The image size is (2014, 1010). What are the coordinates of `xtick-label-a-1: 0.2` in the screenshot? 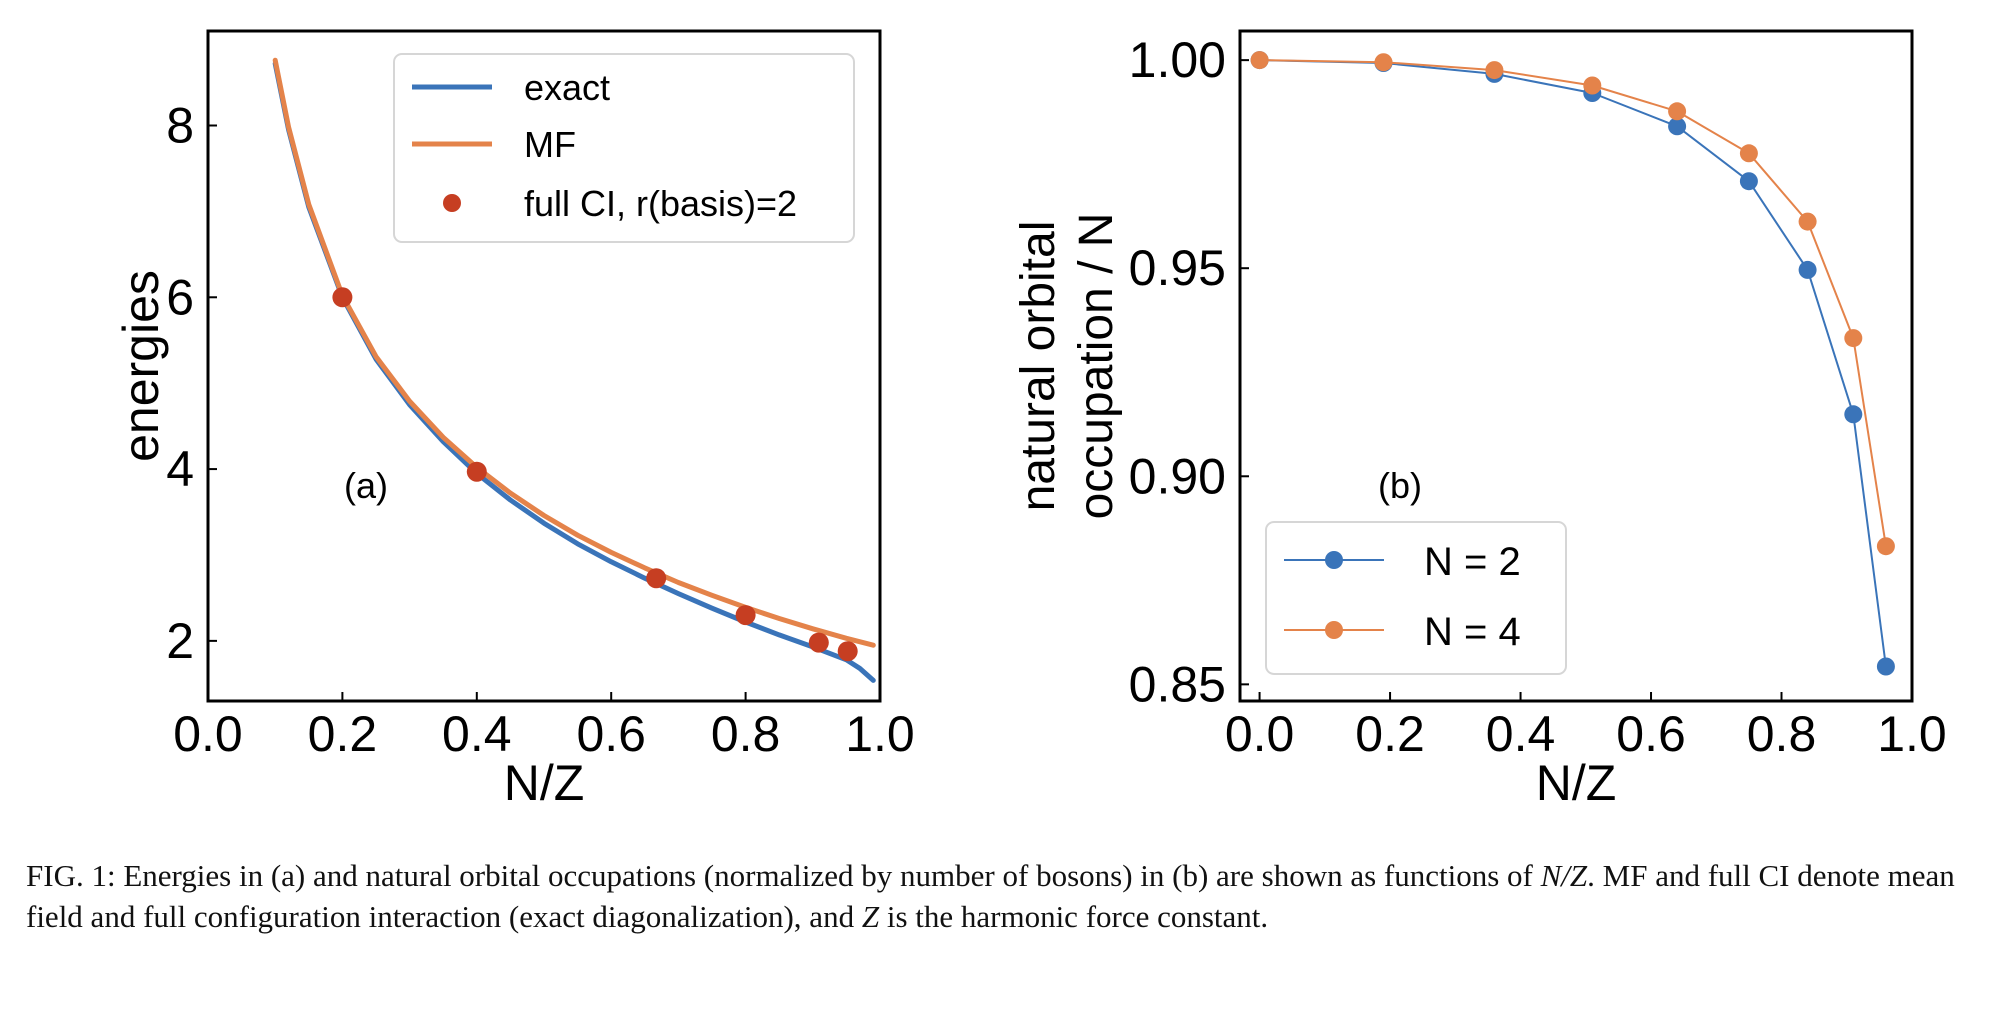 It's located at (343, 734).